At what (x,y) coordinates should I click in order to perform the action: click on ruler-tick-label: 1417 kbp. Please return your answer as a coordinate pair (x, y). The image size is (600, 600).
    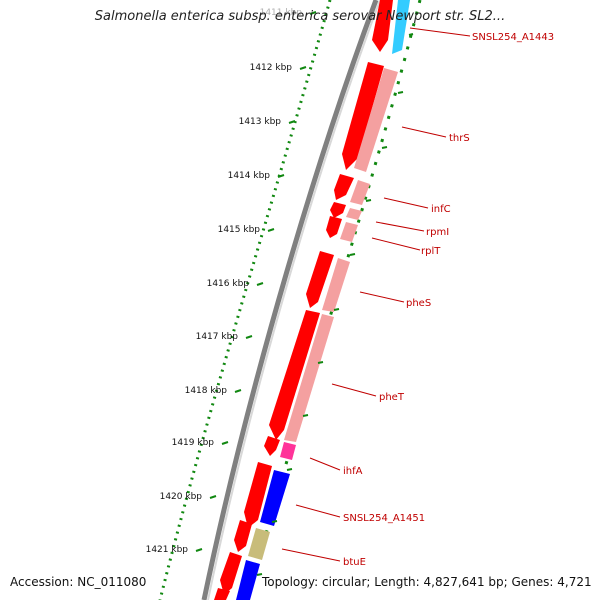
    Looking at the image, I should click on (217, 337).